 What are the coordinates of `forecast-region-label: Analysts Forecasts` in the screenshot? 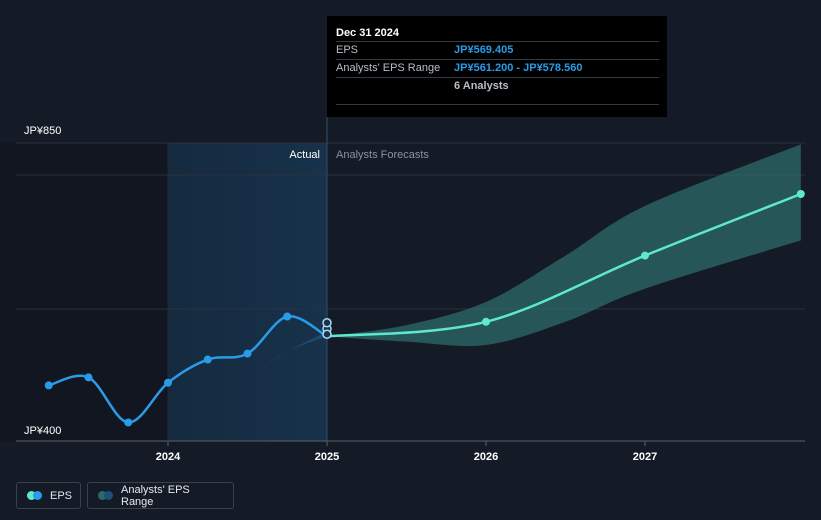 It's located at (382, 155).